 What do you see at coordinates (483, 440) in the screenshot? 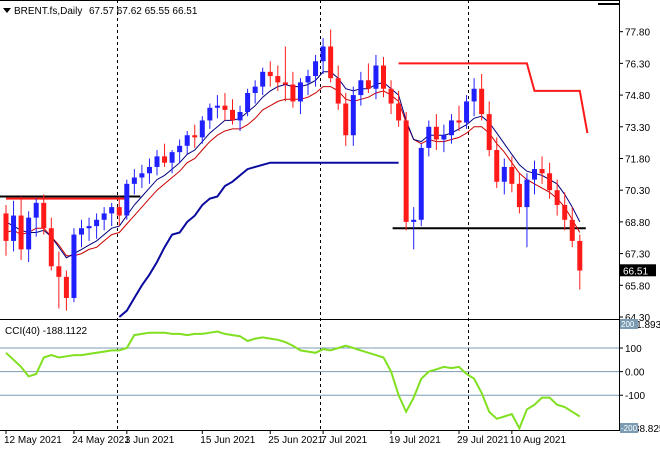
I see `time-tick-label: 29 Jul 2021` at bounding box center [483, 440].